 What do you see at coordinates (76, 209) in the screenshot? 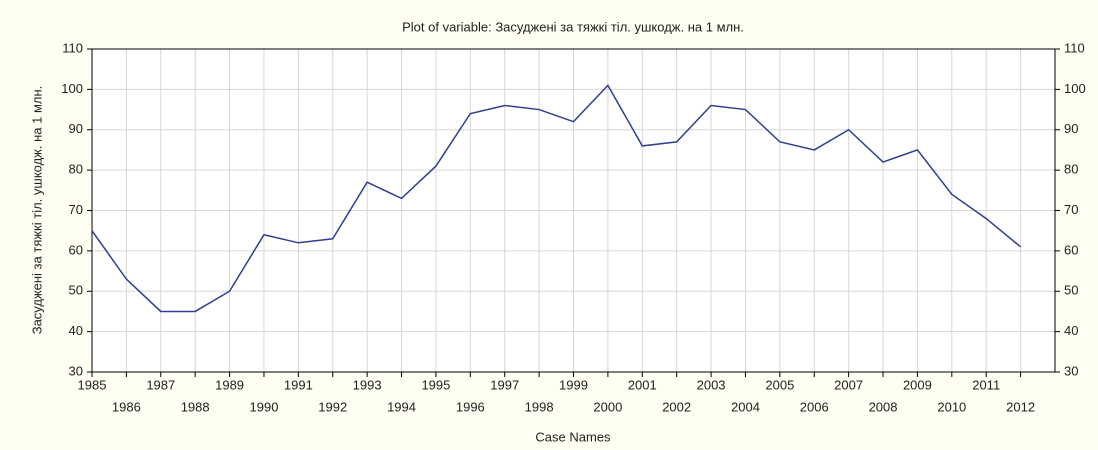
I see `y-tick-label: 70` at bounding box center [76, 209].